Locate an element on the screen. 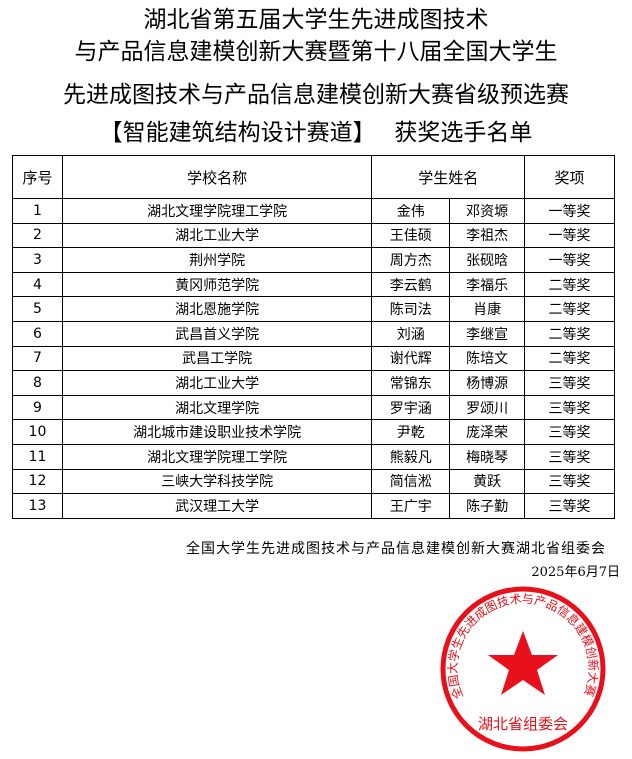 This screenshot has width=632, height=759. cell-student-2: 黄跃 is located at coordinates (487, 481).